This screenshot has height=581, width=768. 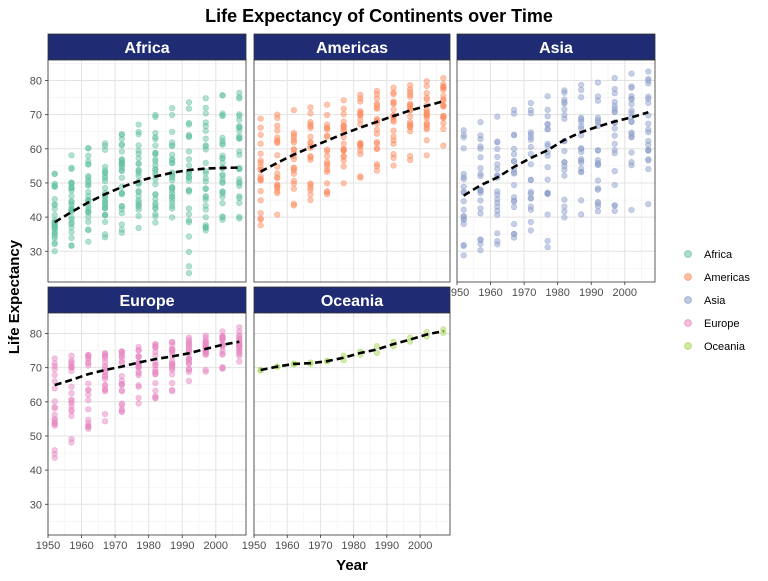 I want to click on panel-strip-label: Americas, so click(x=352, y=48).